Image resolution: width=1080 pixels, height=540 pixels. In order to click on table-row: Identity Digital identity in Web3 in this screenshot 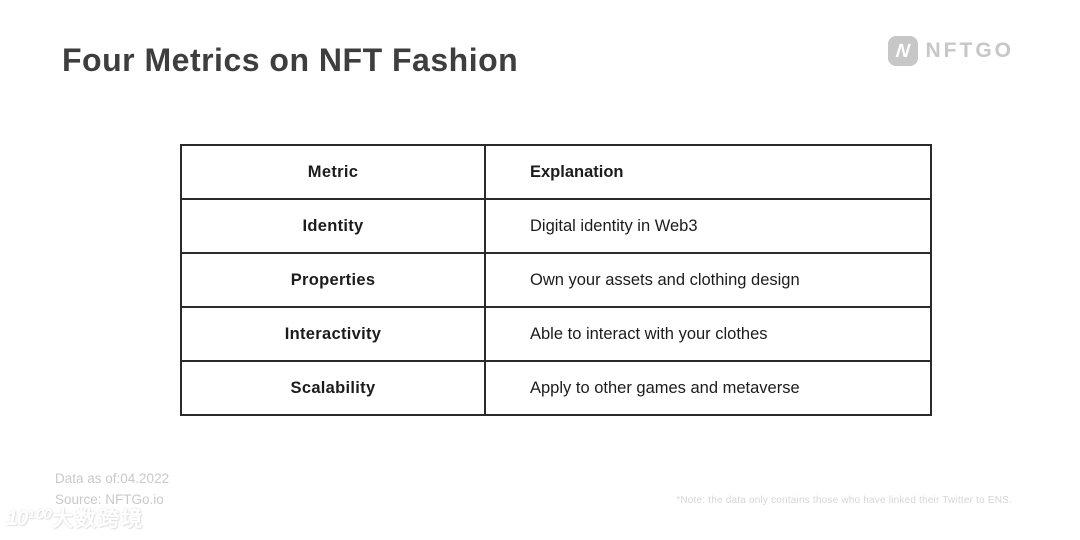, I will do `click(556, 226)`.